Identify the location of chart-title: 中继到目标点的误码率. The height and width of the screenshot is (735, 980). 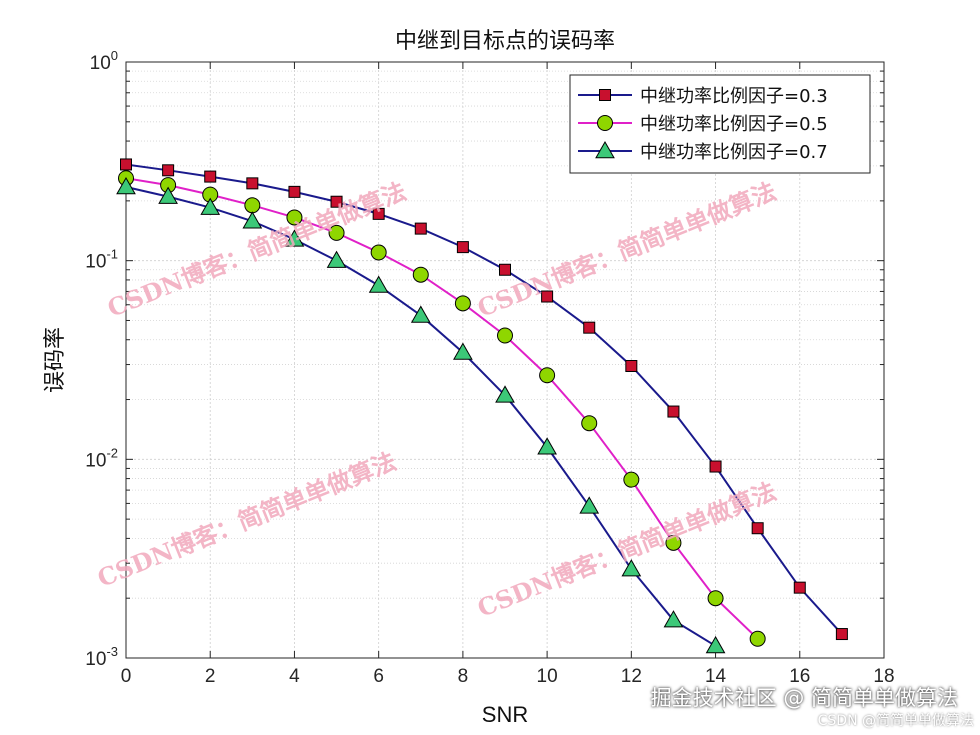
(505, 41).